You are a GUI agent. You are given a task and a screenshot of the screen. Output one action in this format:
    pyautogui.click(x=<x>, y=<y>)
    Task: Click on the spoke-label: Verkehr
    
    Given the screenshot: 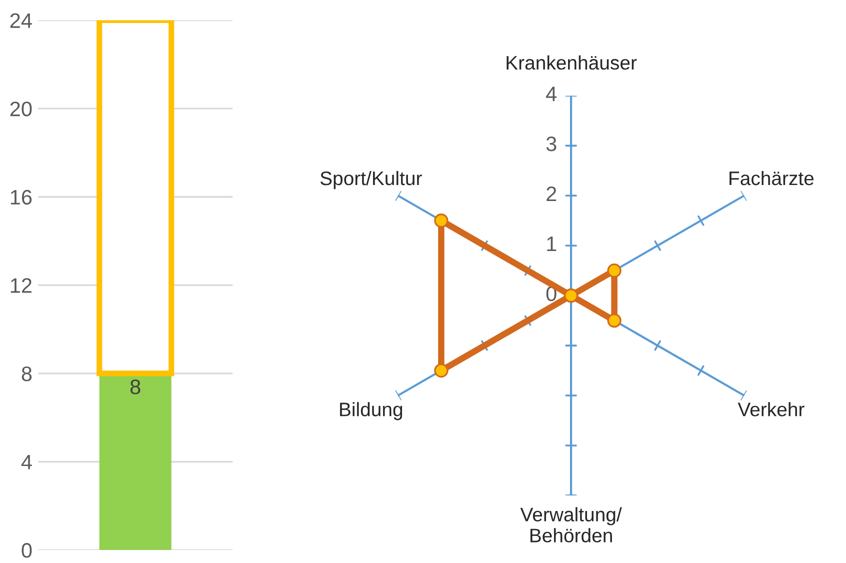 What is the action you would take?
    pyautogui.click(x=771, y=409)
    